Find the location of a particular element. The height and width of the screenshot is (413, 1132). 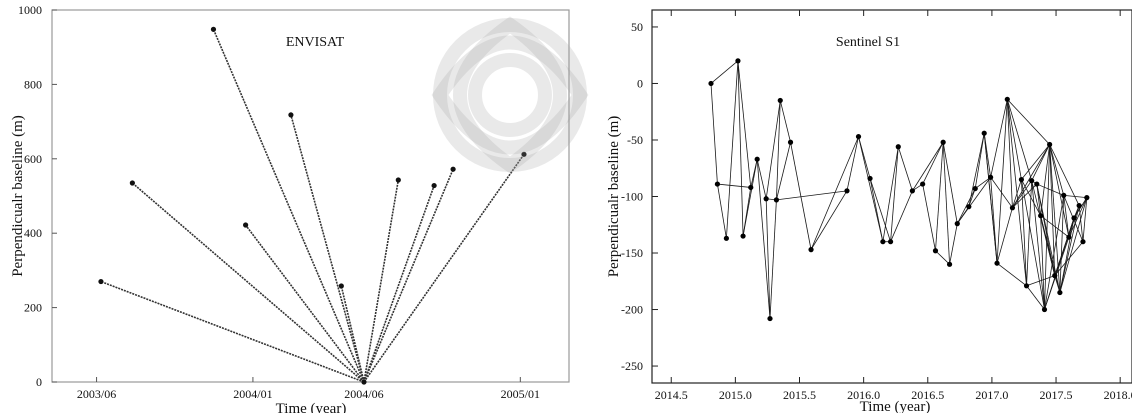

master-point is located at coordinates (364, 382).